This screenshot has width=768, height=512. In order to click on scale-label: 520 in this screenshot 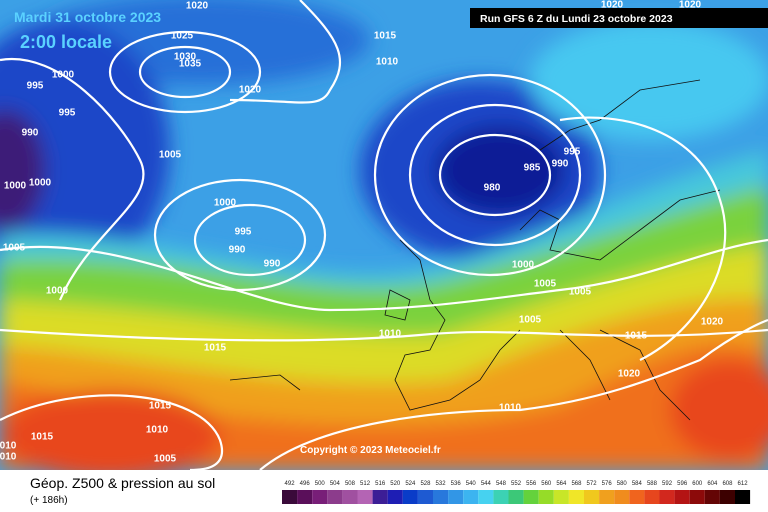, I will do `click(395, 484)`.